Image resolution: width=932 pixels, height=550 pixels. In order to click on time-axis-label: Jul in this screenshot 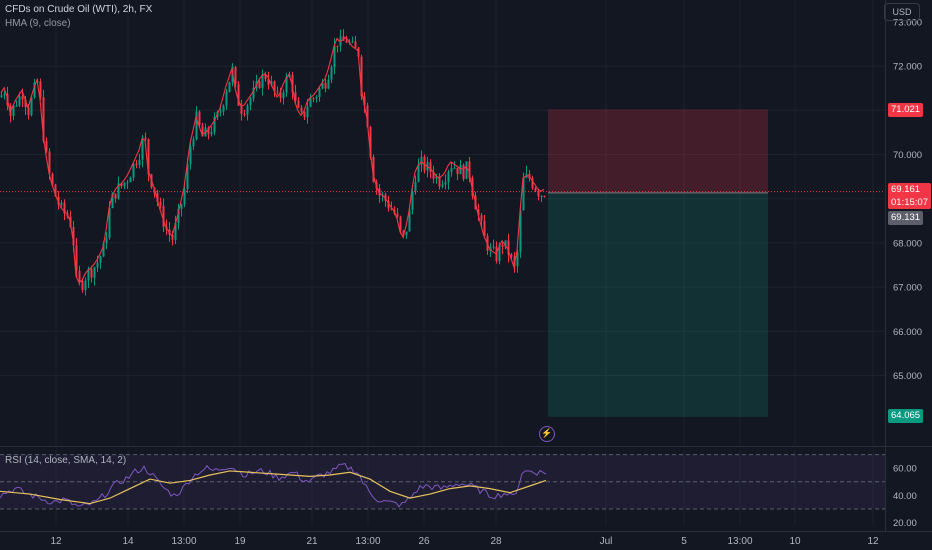, I will do `click(606, 541)`.